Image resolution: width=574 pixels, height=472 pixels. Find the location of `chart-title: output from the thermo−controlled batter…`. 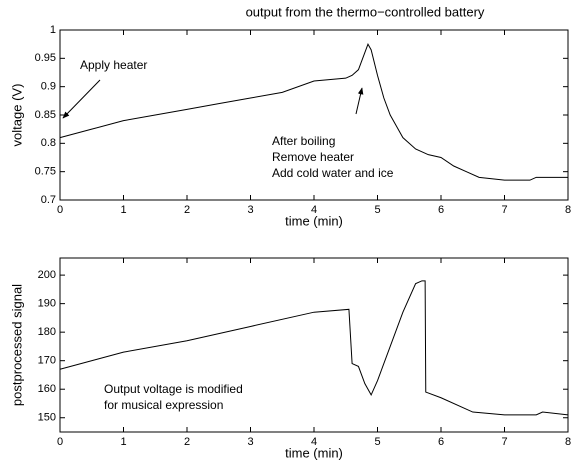

chart-title: output from the thermo−controlled batter… is located at coordinates (365, 11).